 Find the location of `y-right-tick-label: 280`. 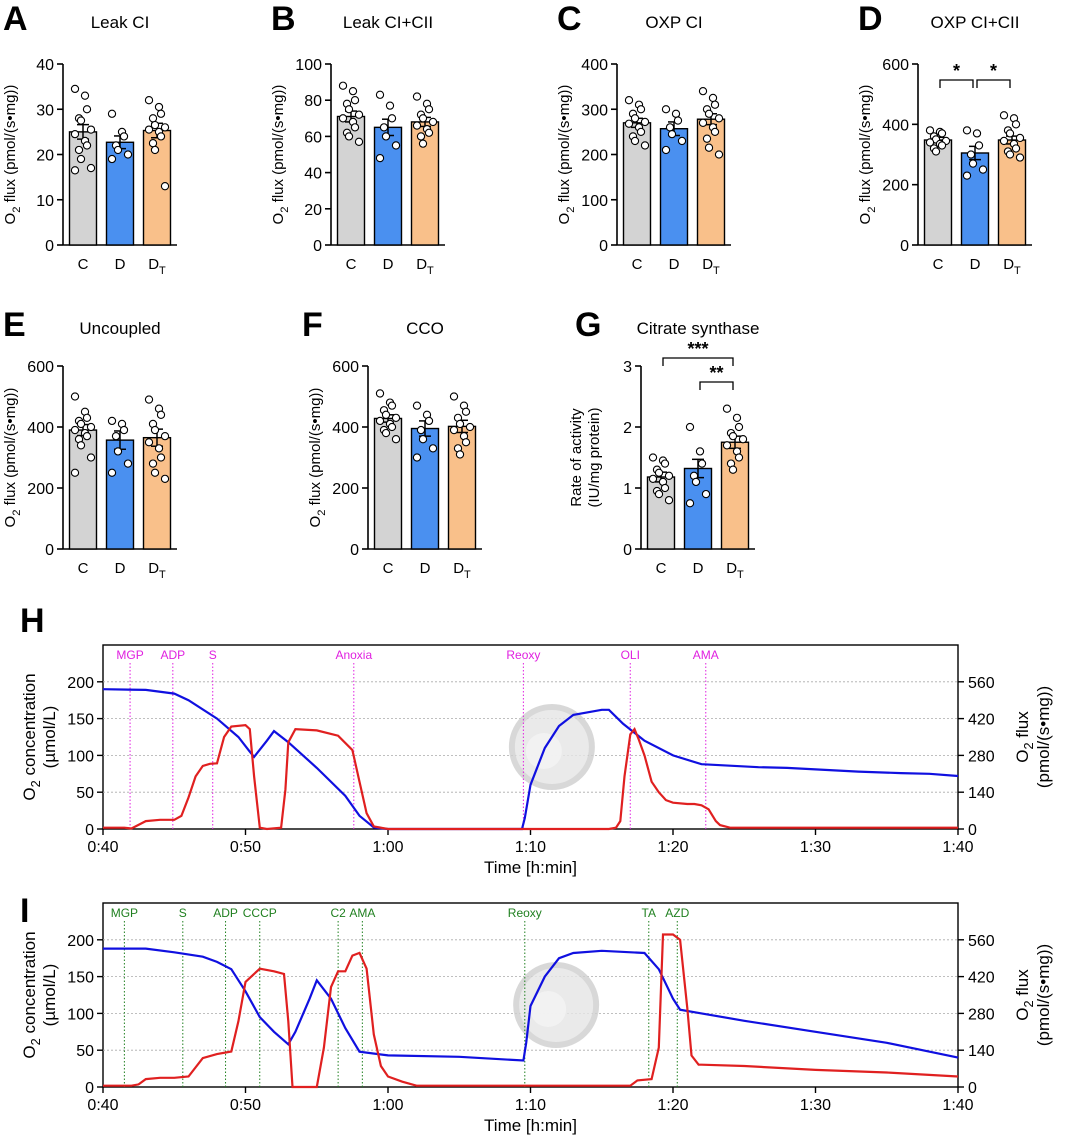

y-right-tick-label: 280 is located at coordinates (981, 1014).